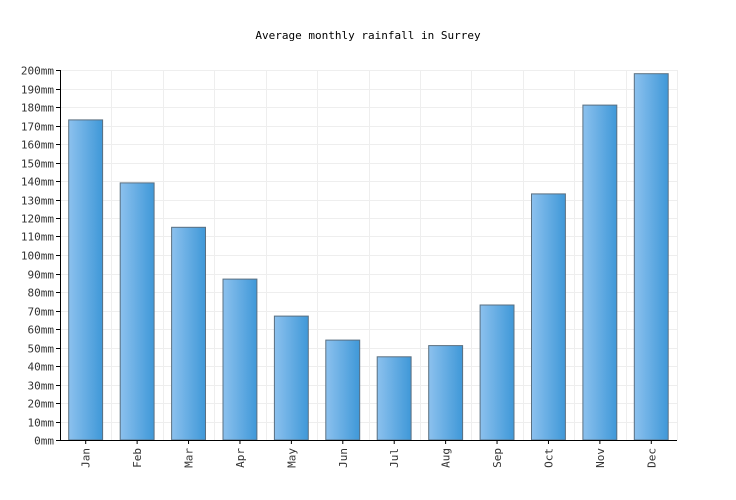 The height and width of the screenshot is (500, 736). What do you see at coordinates (497, 458) in the screenshot?
I see `x-tick-label-sep: Sep` at bounding box center [497, 458].